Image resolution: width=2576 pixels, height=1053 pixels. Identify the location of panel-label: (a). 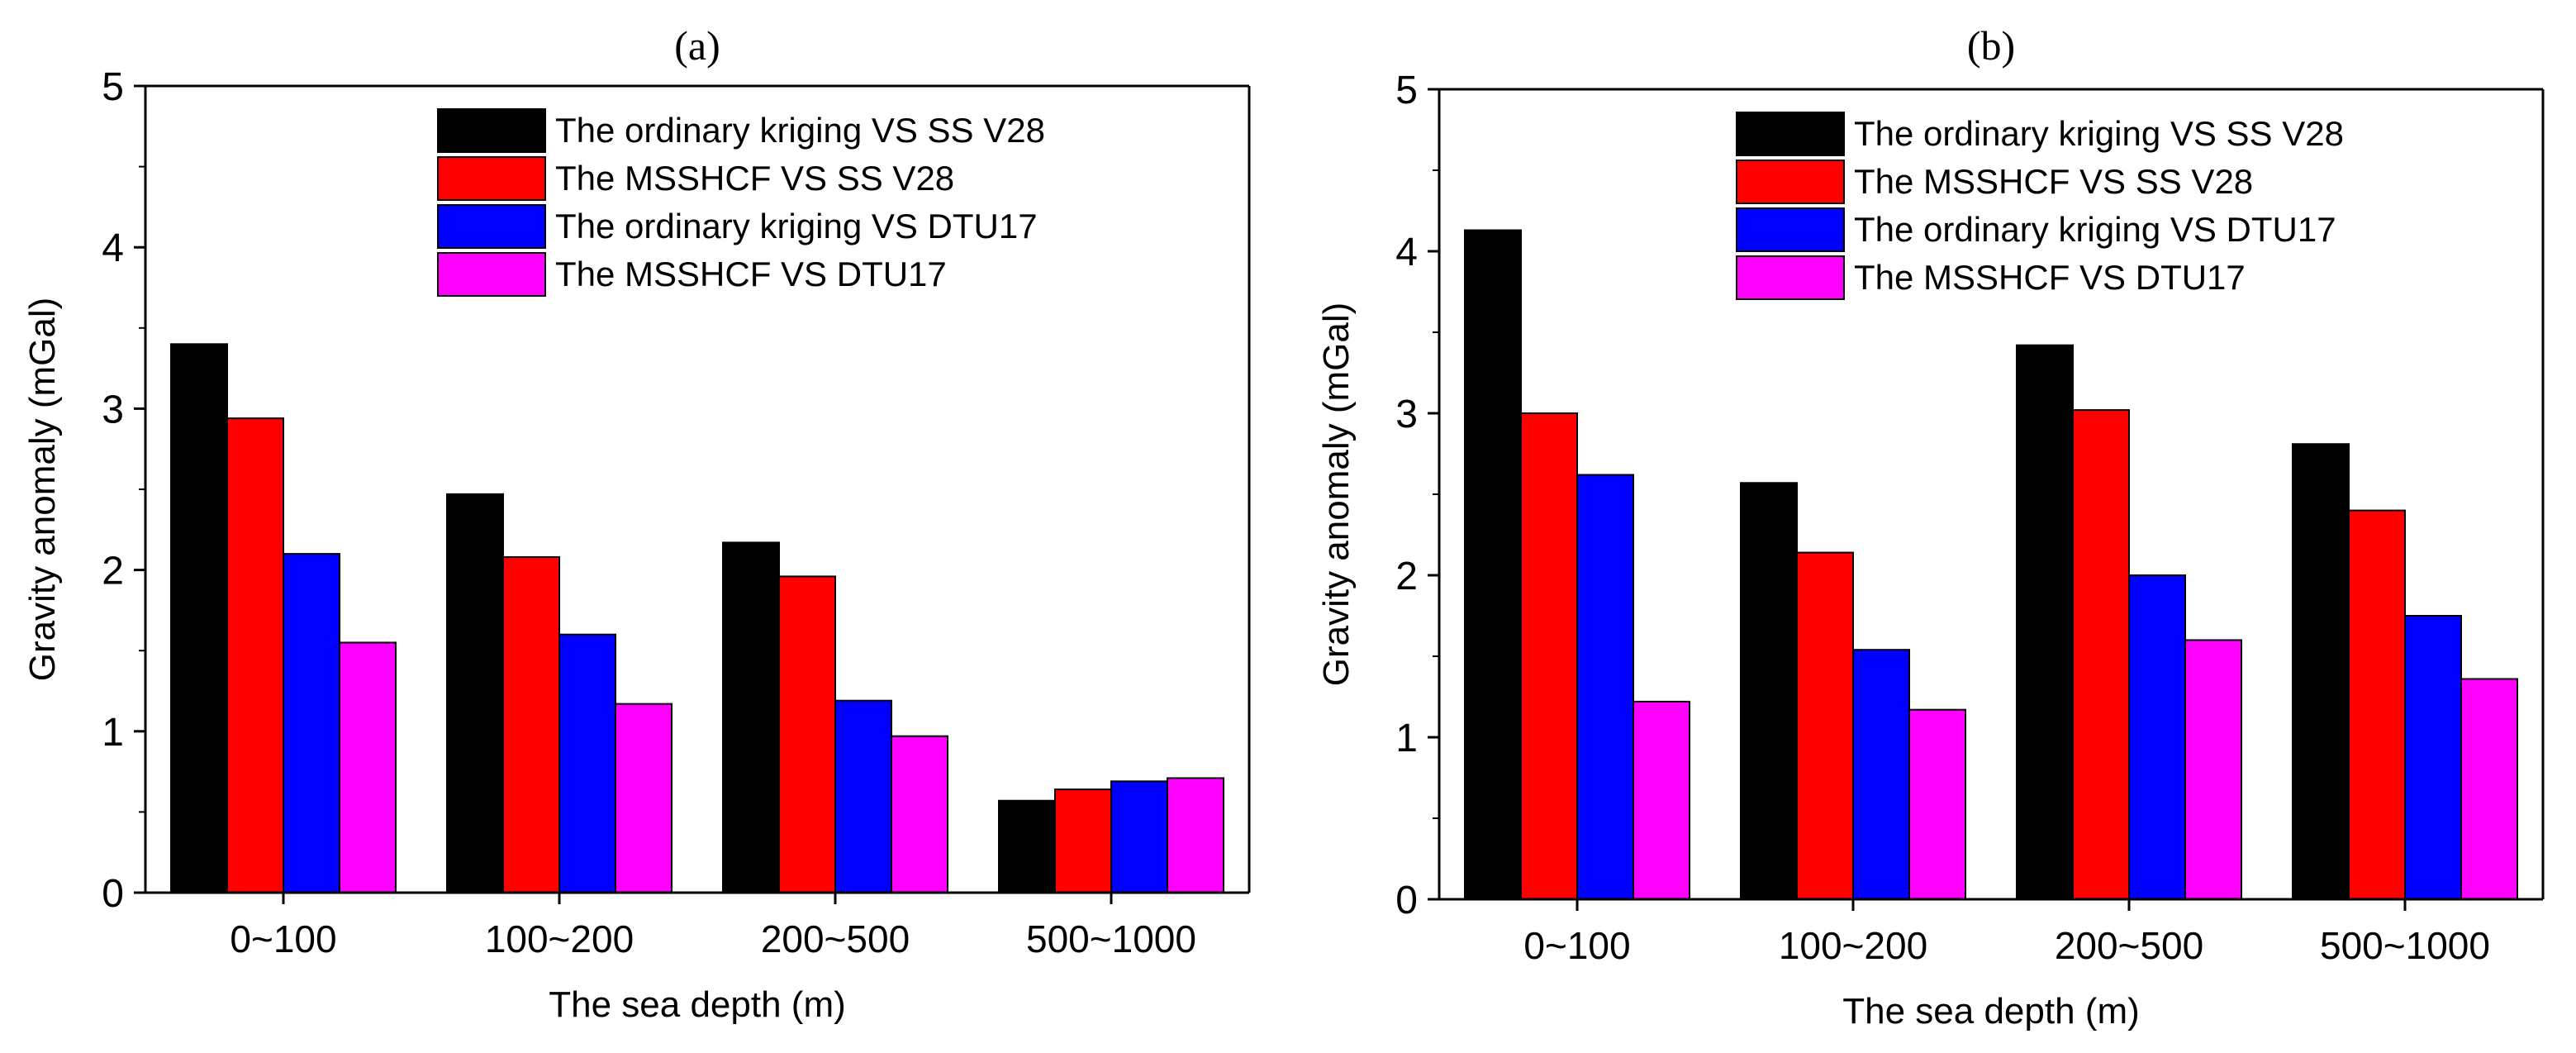
(697, 46).